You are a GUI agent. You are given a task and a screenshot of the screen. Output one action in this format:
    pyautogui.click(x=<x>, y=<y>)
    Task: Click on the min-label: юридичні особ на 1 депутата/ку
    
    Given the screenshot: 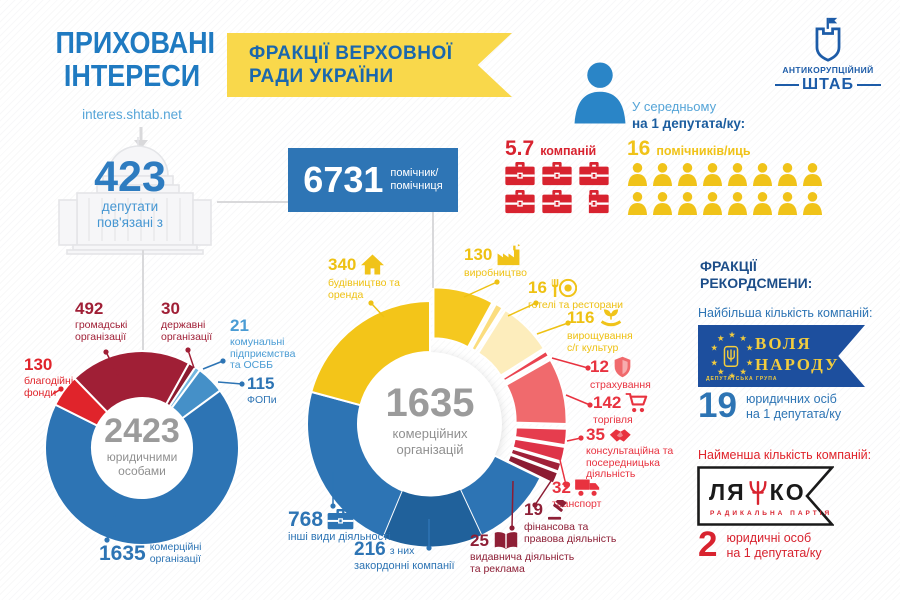 What is the action you would take?
    pyautogui.click(x=774, y=545)
    